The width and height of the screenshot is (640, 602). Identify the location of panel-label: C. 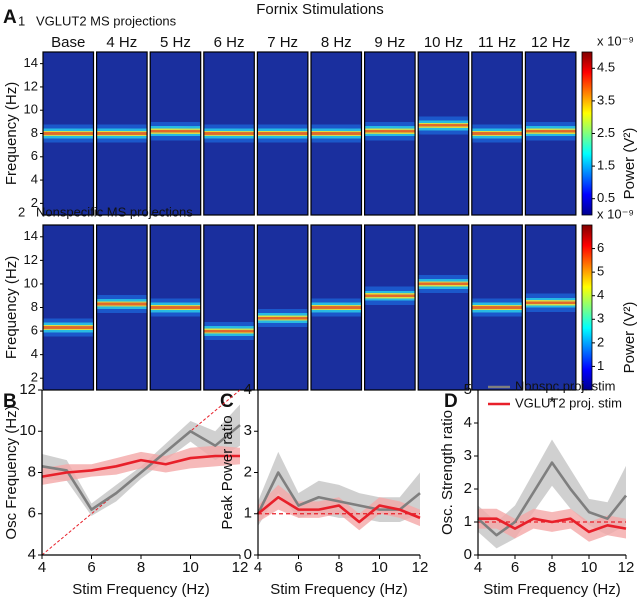
(227, 401).